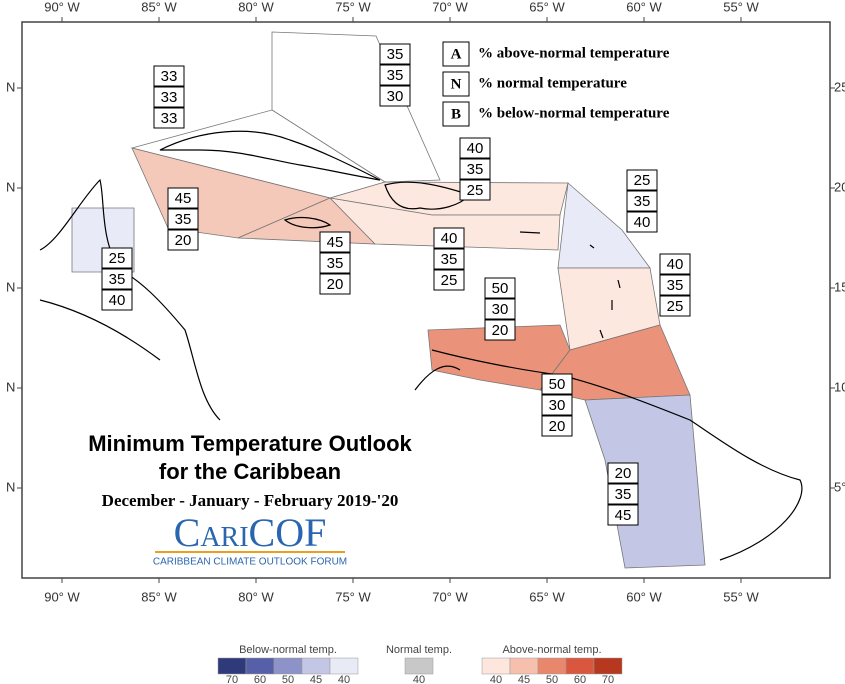 Image resolution: width=845 pixels, height=684 pixels. Describe the element at coordinates (608, 679) in the screenshot. I see `colorbar-tick: 70` at that location.